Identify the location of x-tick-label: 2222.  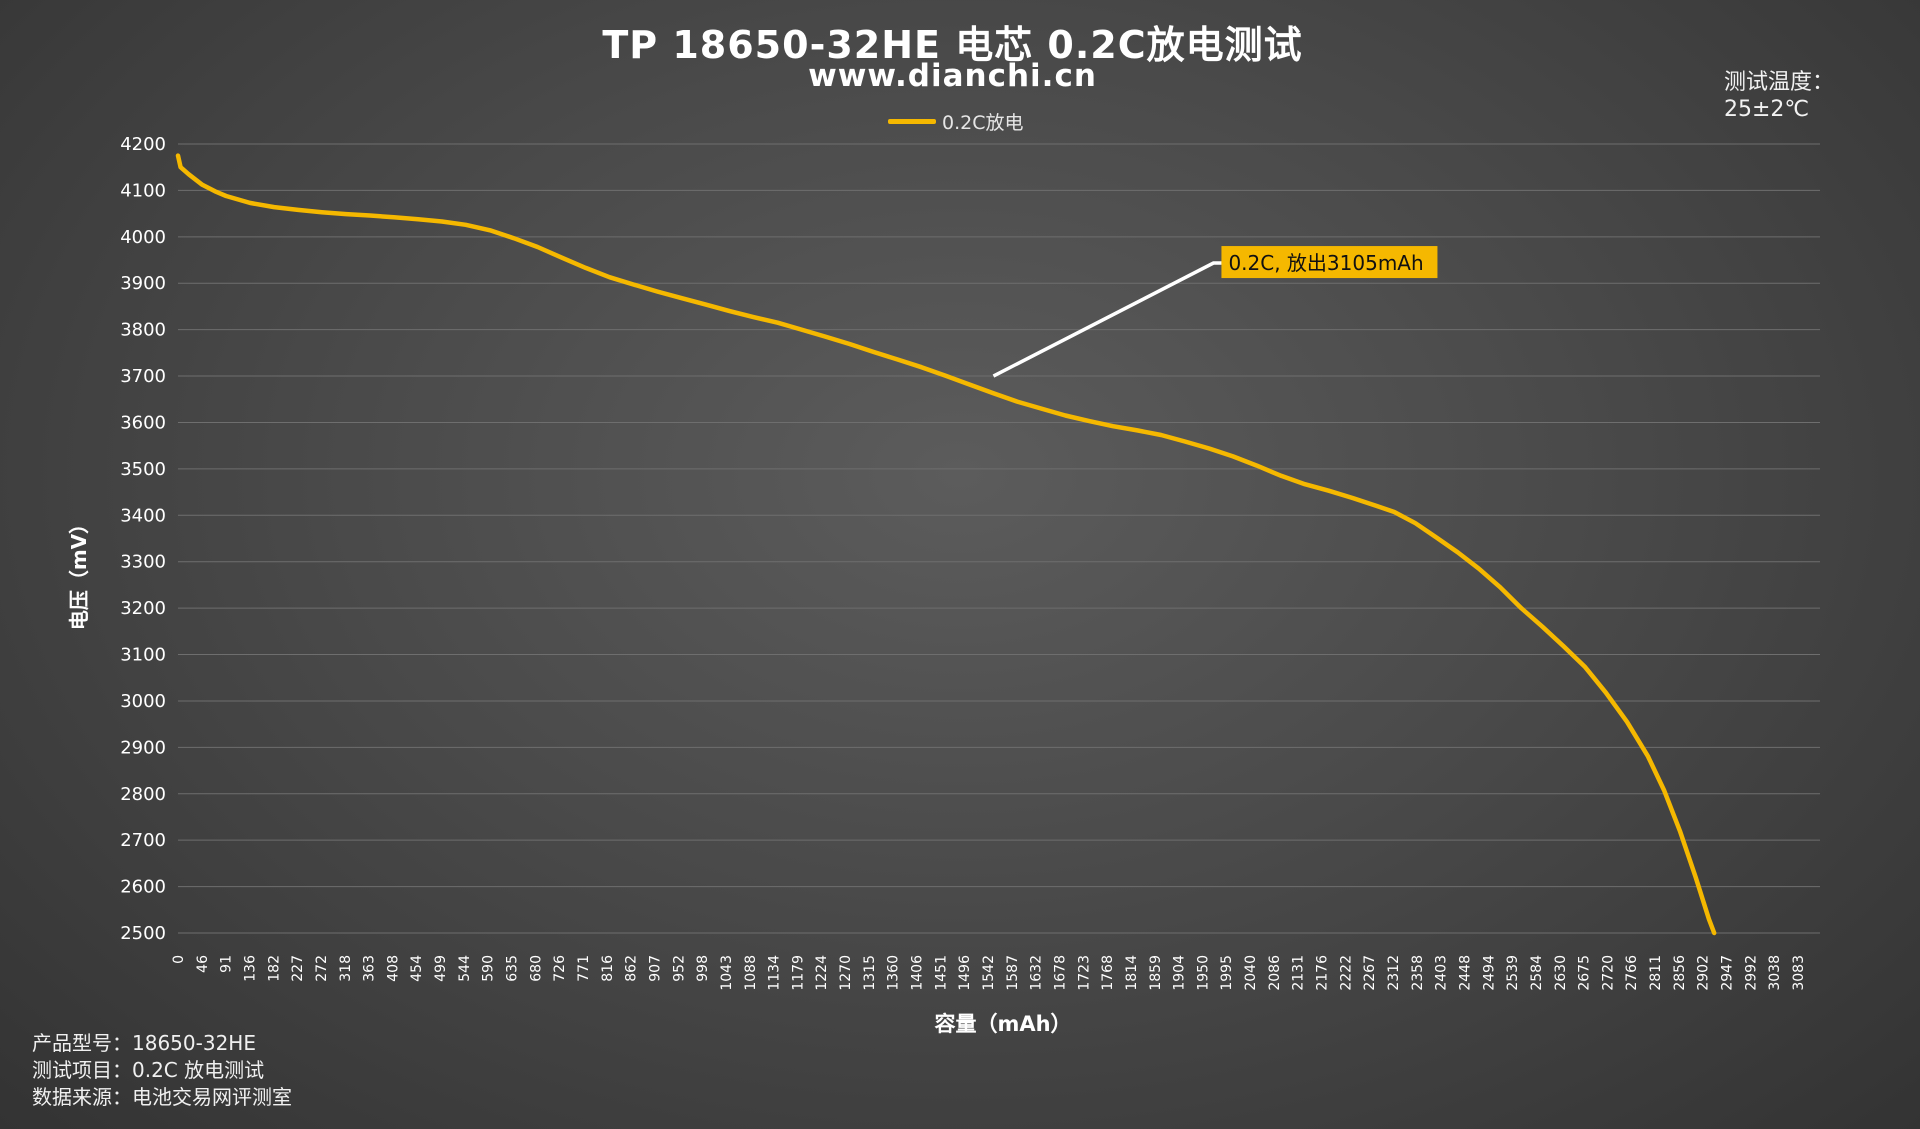
(1346, 973).